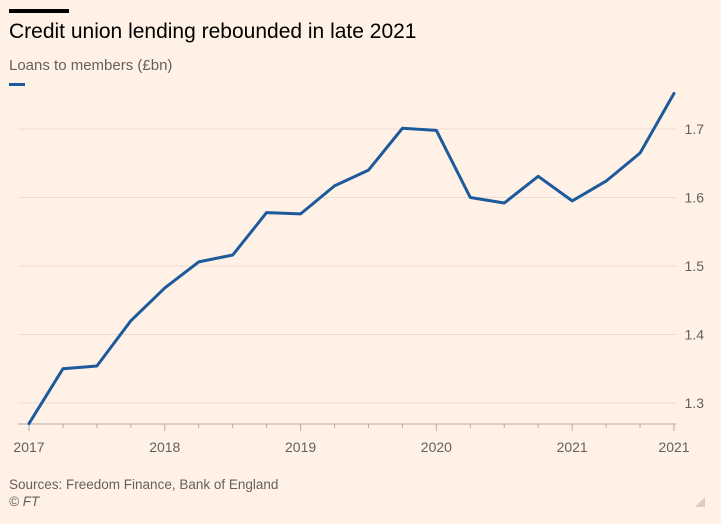 The height and width of the screenshot is (524, 721). I want to click on title-rule, so click(39, 11).